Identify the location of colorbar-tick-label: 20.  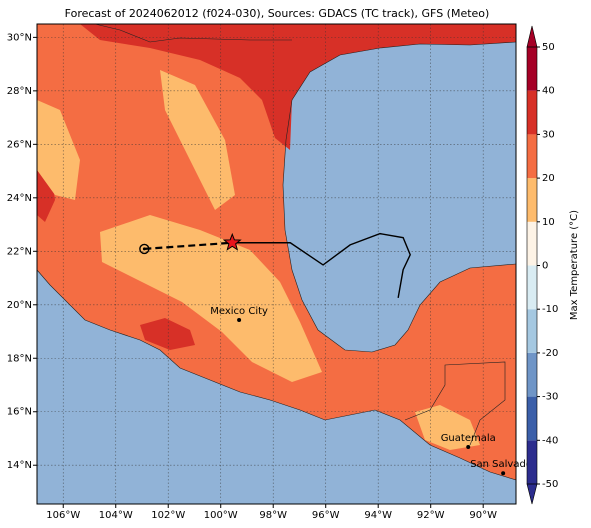
(548, 178).